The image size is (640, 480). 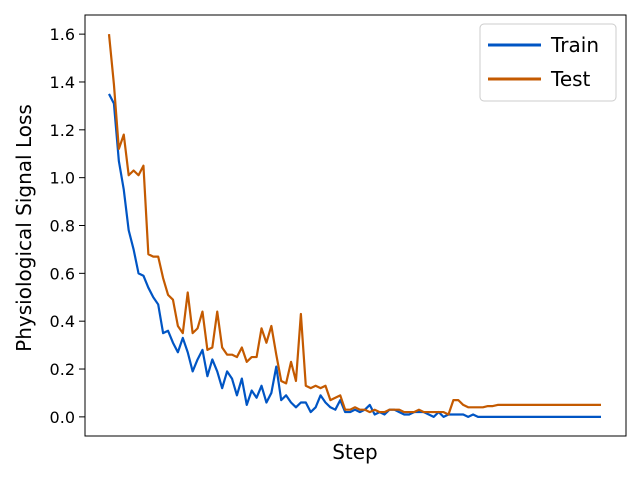 What do you see at coordinates (62, 321) in the screenshot?
I see `y-tick-label: 0.4` at bounding box center [62, 321].